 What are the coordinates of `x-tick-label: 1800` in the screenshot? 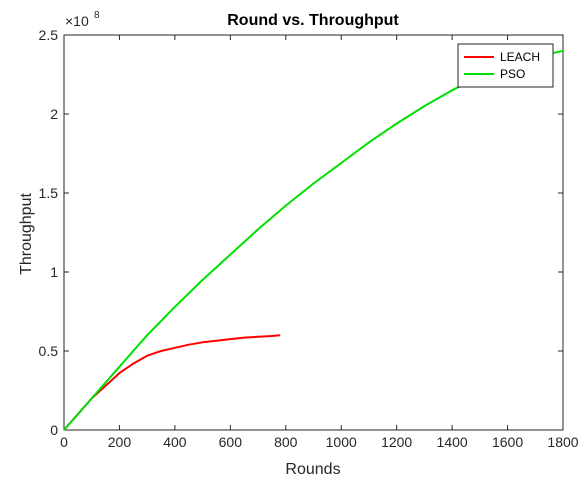 It's located at (562, 442).